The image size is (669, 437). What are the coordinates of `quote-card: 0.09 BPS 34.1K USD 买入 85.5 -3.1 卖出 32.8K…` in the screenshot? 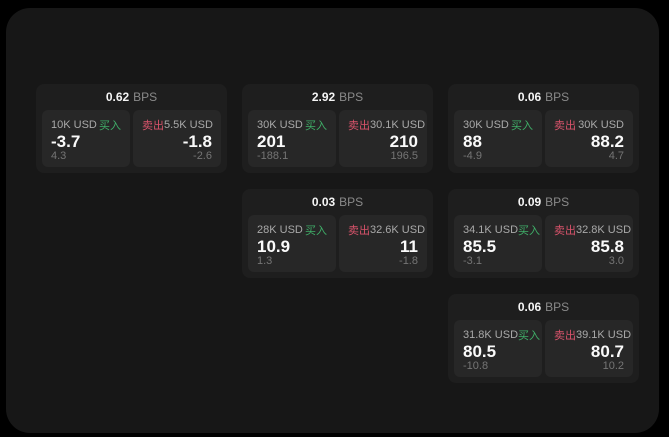 It's located at (543, 233).